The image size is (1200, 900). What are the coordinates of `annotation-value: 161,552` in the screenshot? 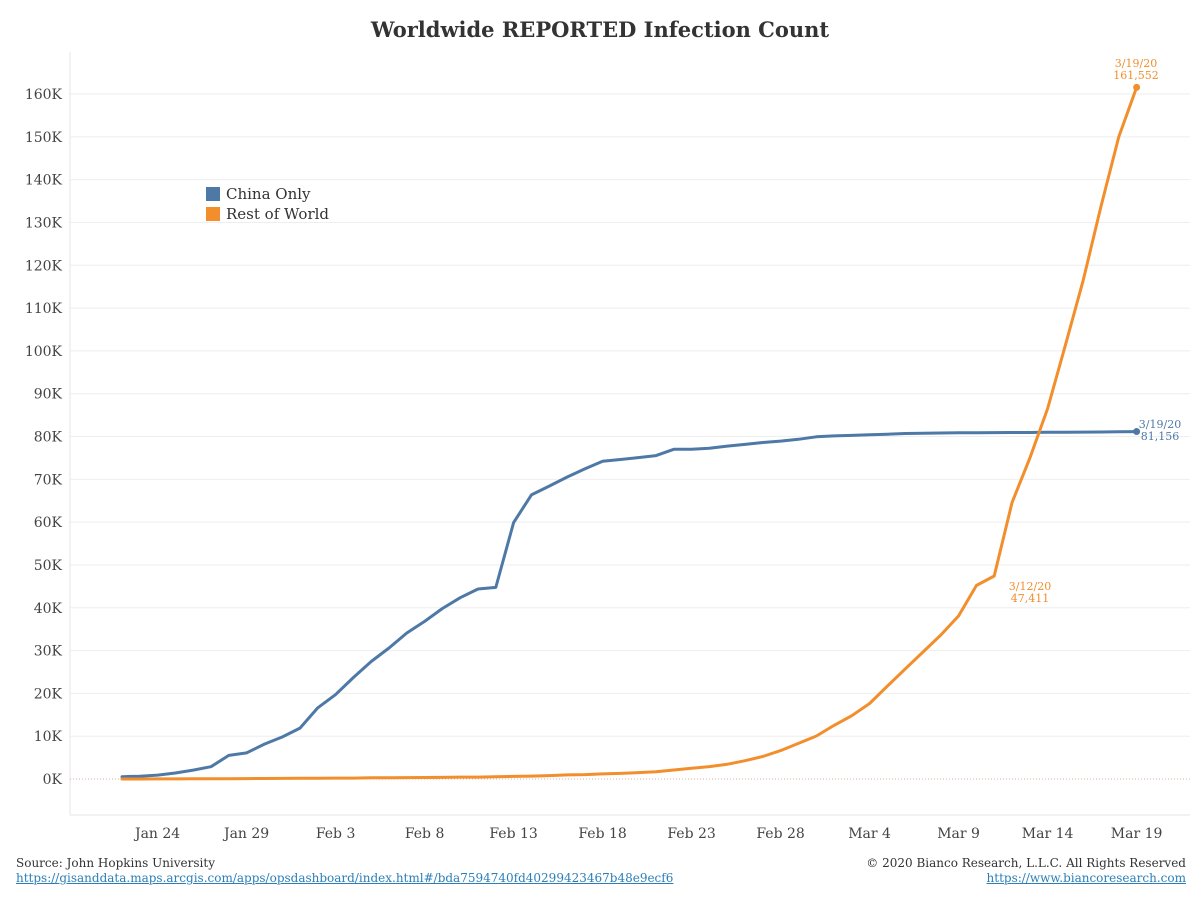 It's located at (1136, 75).